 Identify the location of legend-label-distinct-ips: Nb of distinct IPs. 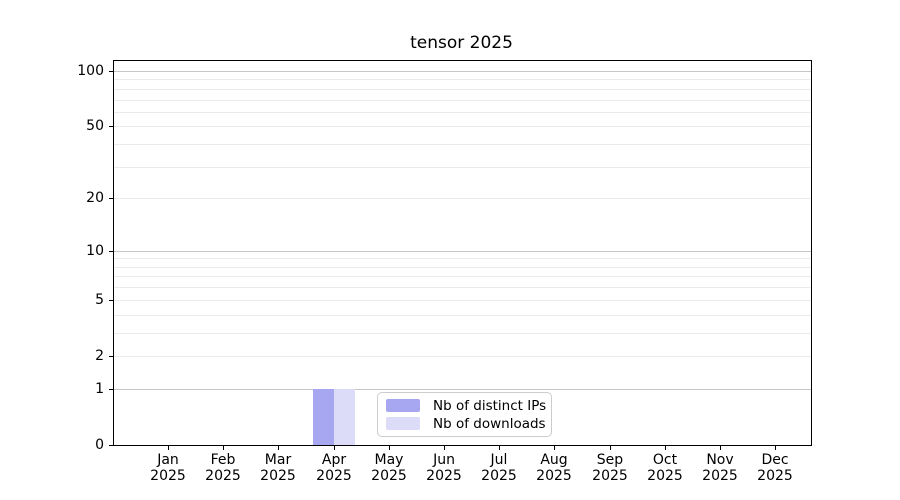
(490, 405).